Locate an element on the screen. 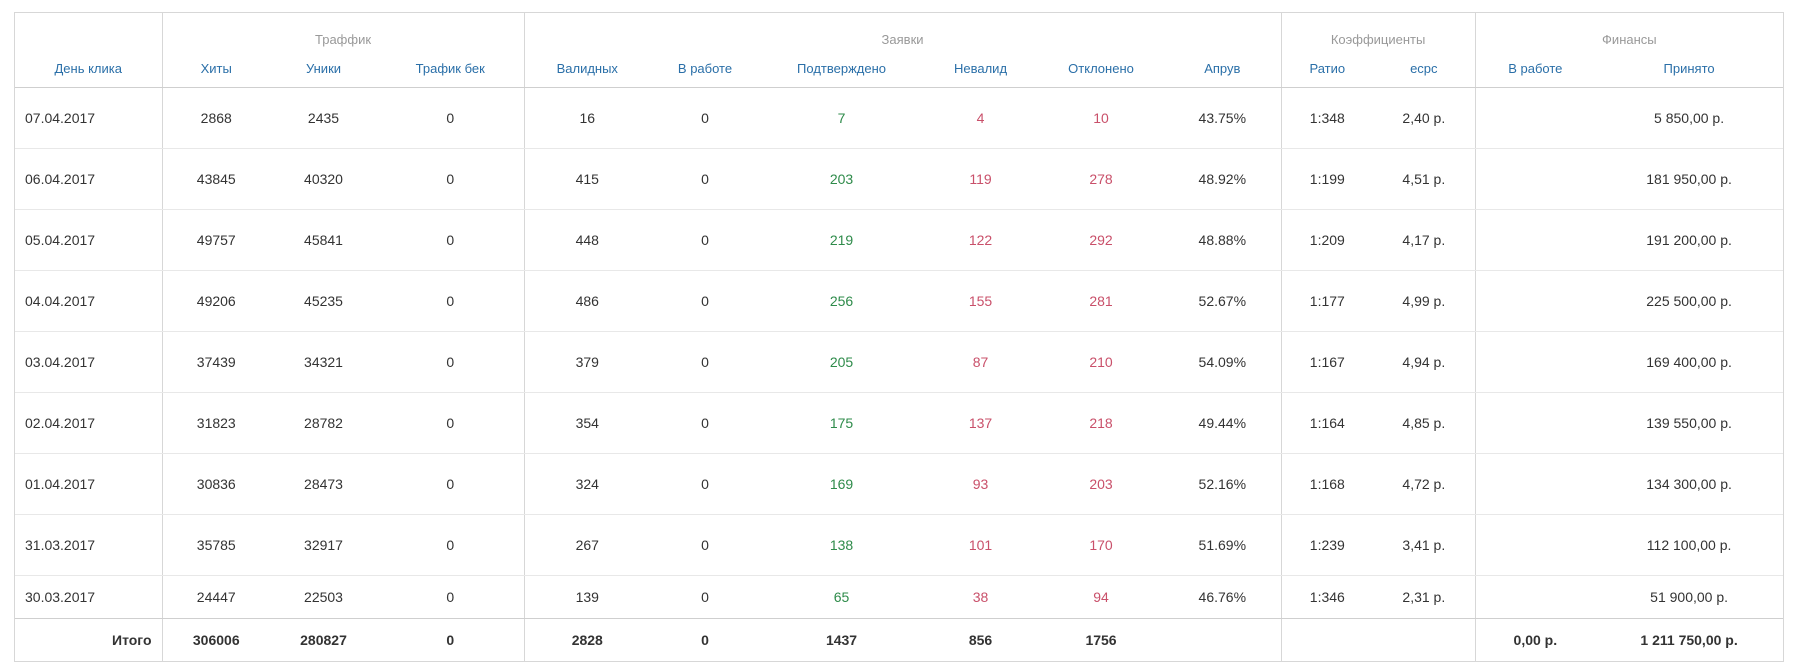 The image size is (1797, 666). cell-ratio: 1:239 is located at coordinates (1327, 545).